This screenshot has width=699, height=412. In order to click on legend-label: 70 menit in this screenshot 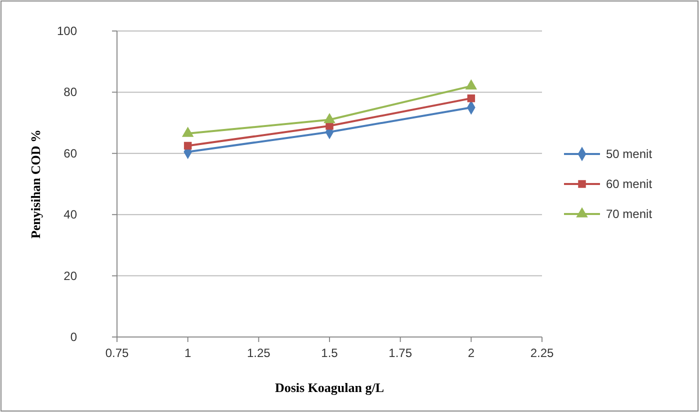, I will do `click(629, 214)`.